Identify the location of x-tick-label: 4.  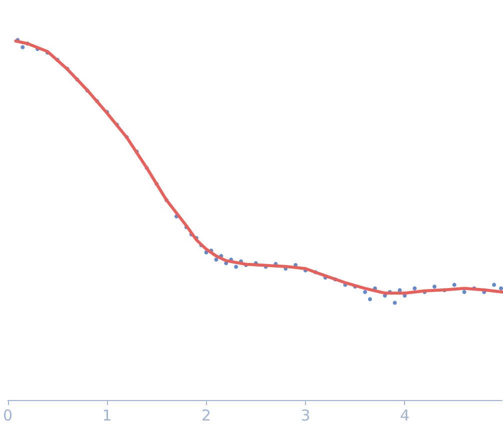
(405, 415).